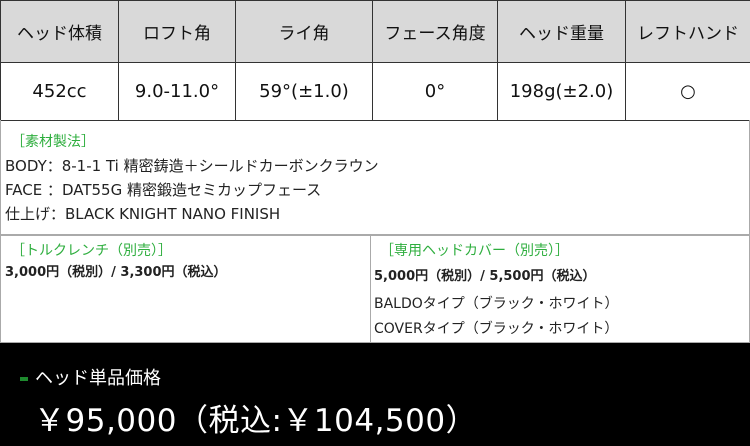 The image size is (750, 446). I want to click on materials-body: BODY：8-1-1 Ti 精密鋳造＋シールドカーボンクラウン, so click(192, 166).